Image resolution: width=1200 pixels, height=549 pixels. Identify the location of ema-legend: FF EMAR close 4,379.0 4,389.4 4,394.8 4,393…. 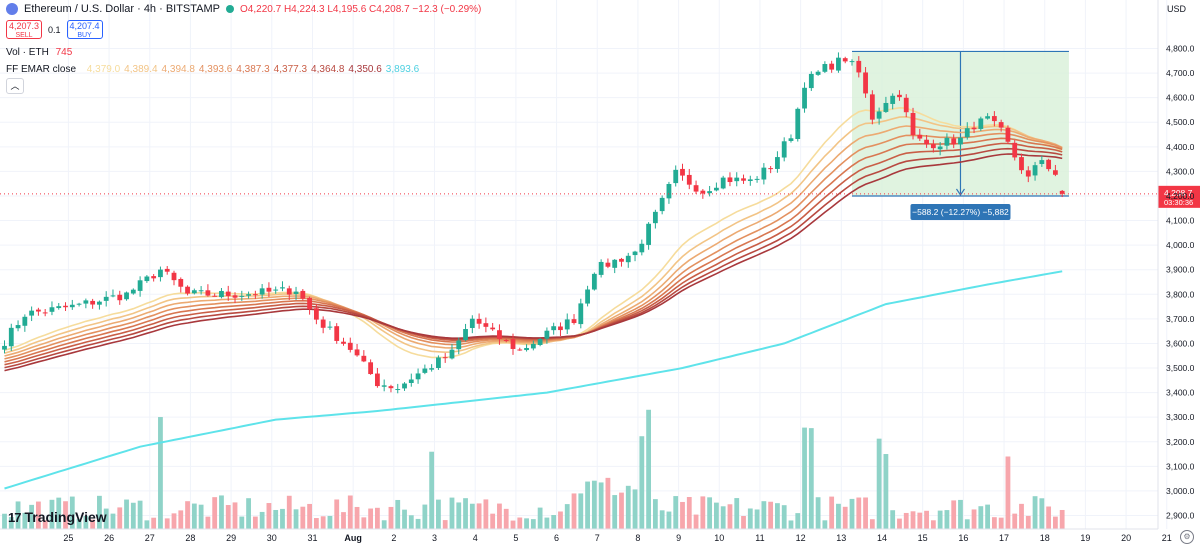
(212, 69).